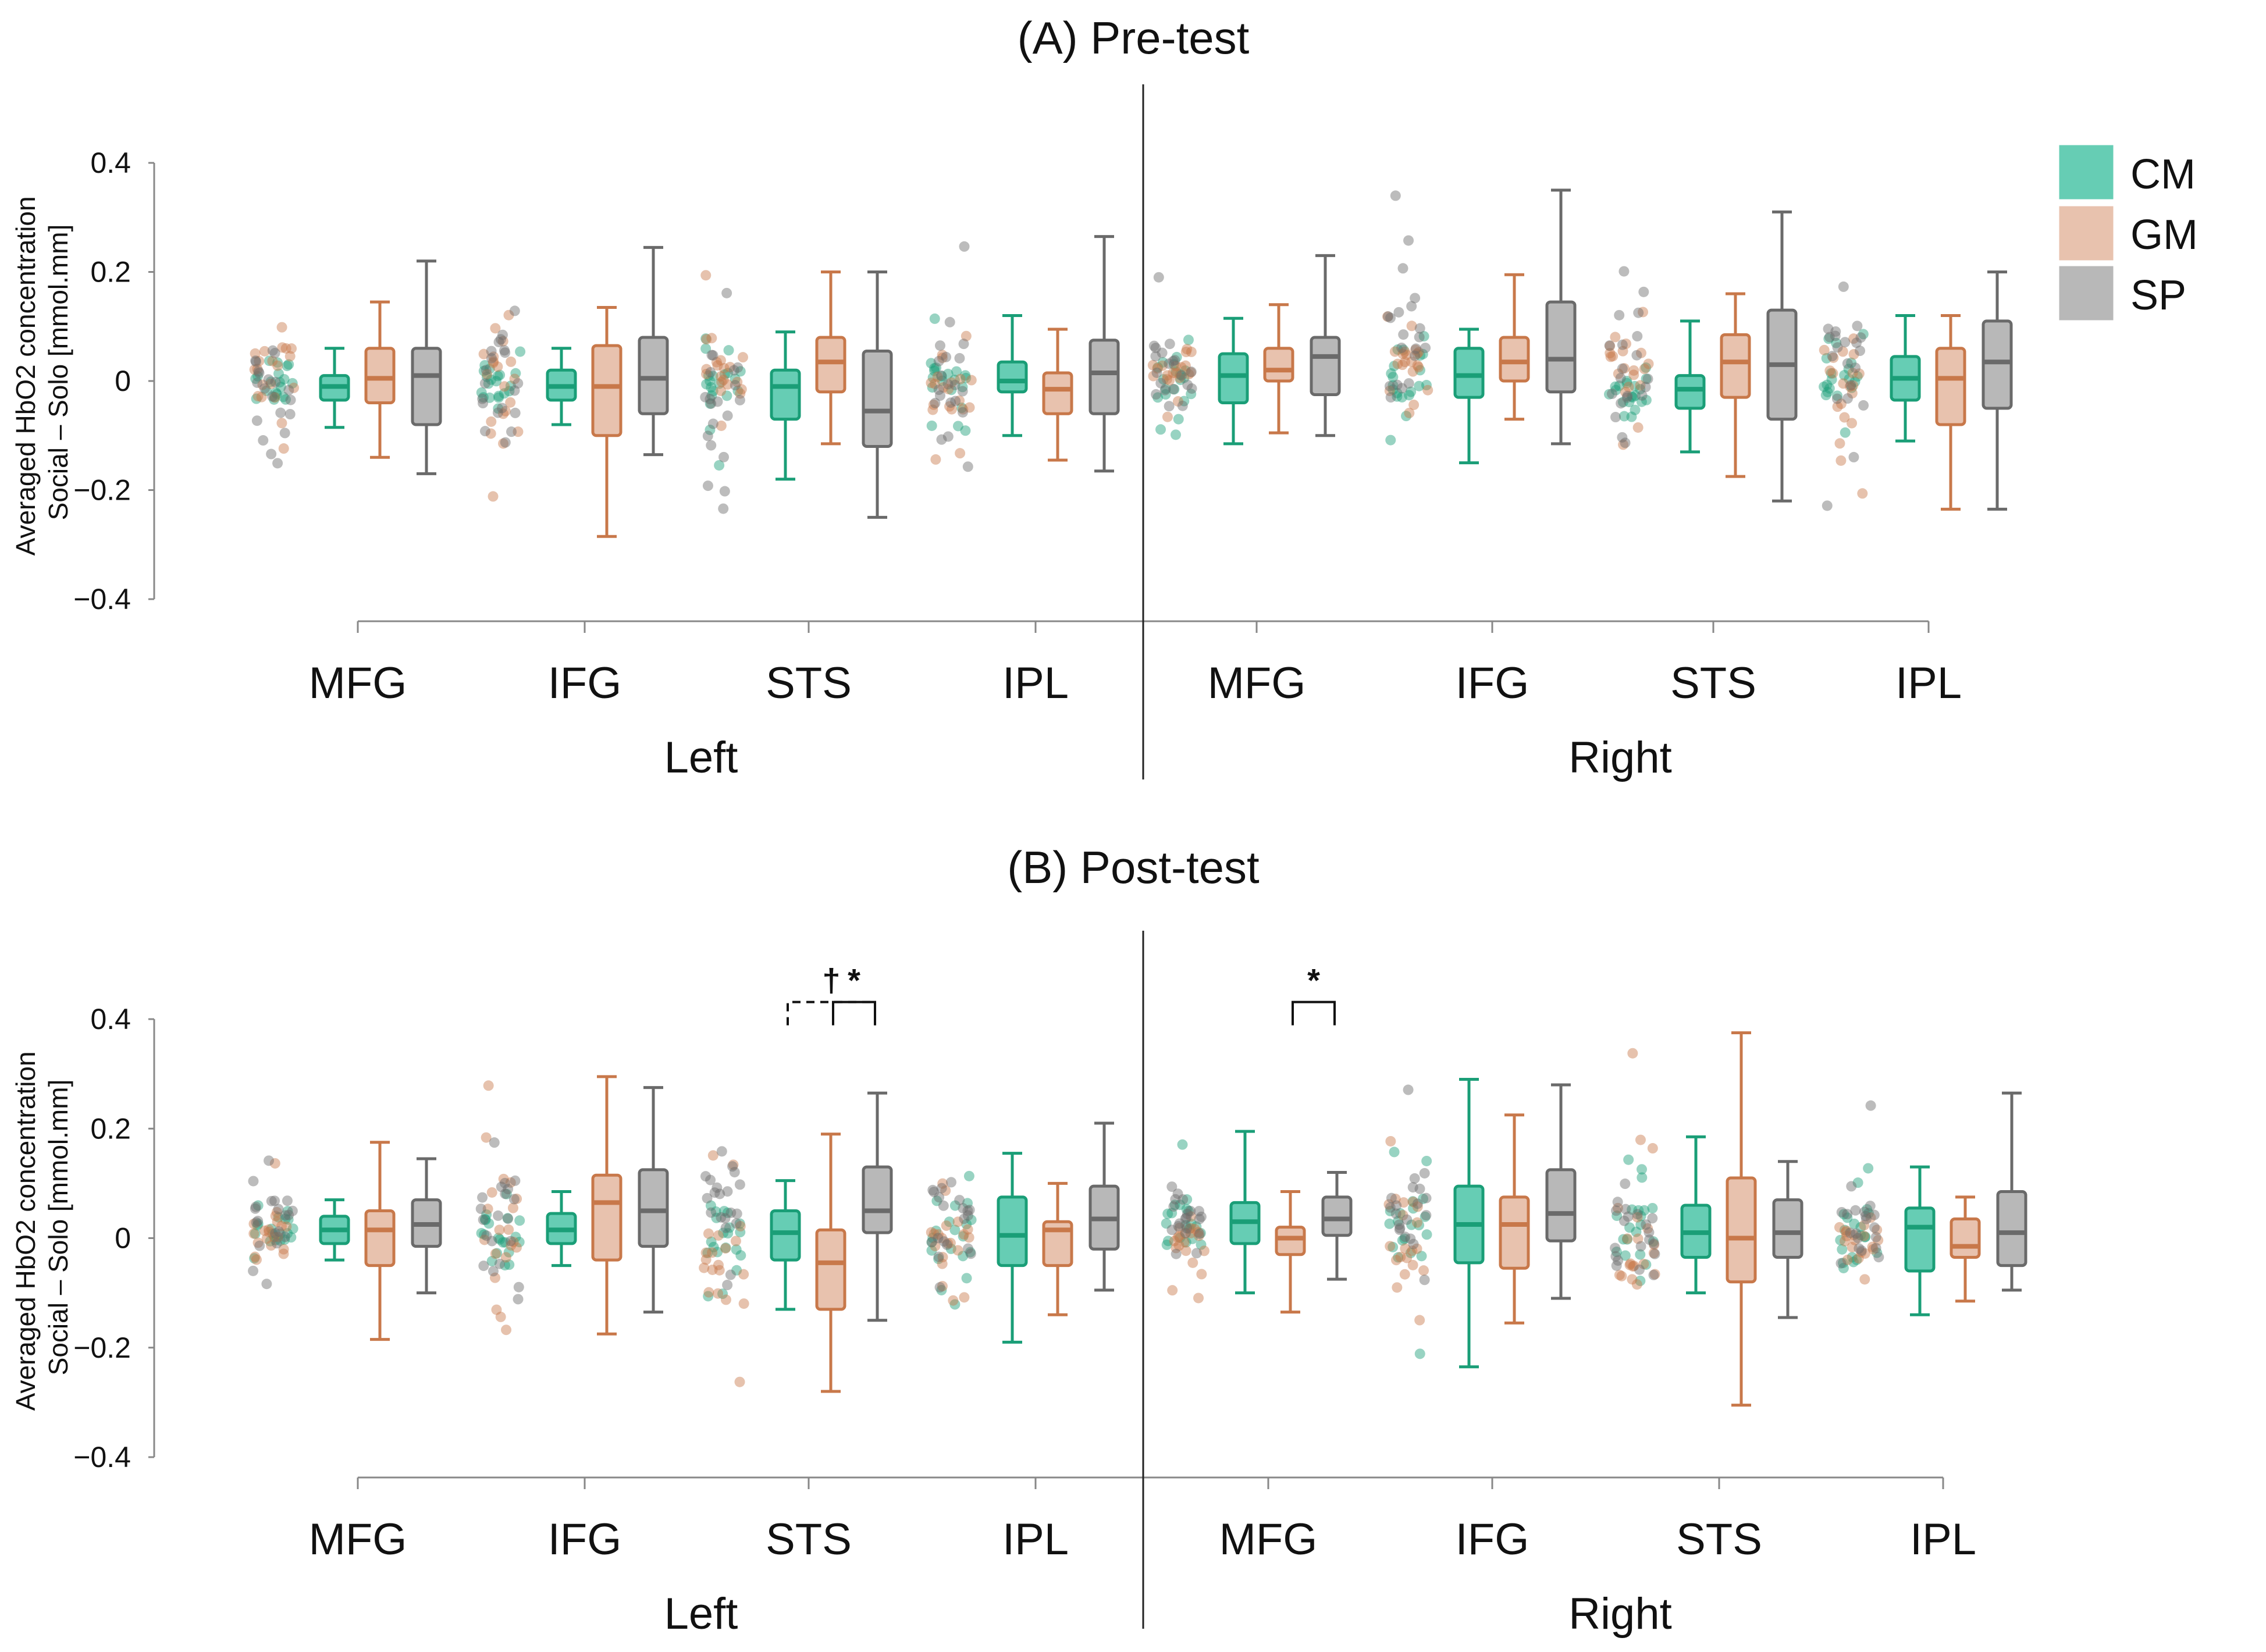 Image resolution: width=2266 pixels, height=1652 pixels. What do you see at coordinates (809, 683) in the screenshot?
I see `x-tick-label-sts: STS` at bounding box center [809, 683].